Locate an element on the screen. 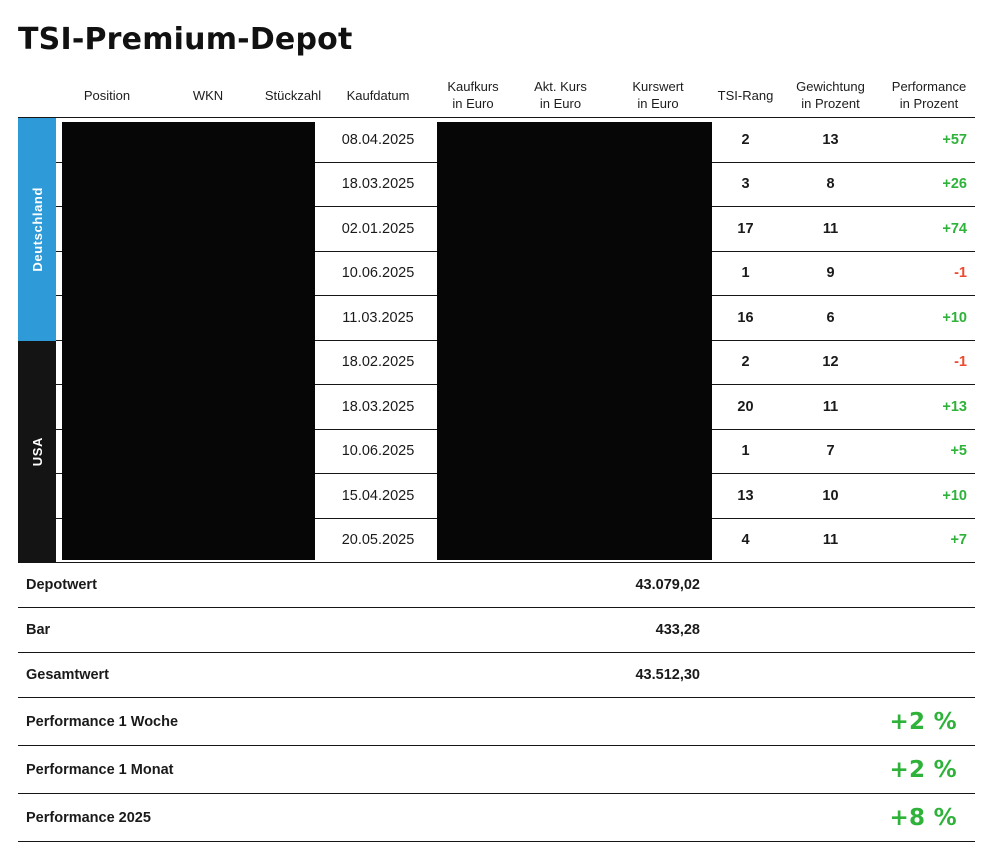  cell-gewichtung: 10 is located at coordinates (830, 495).